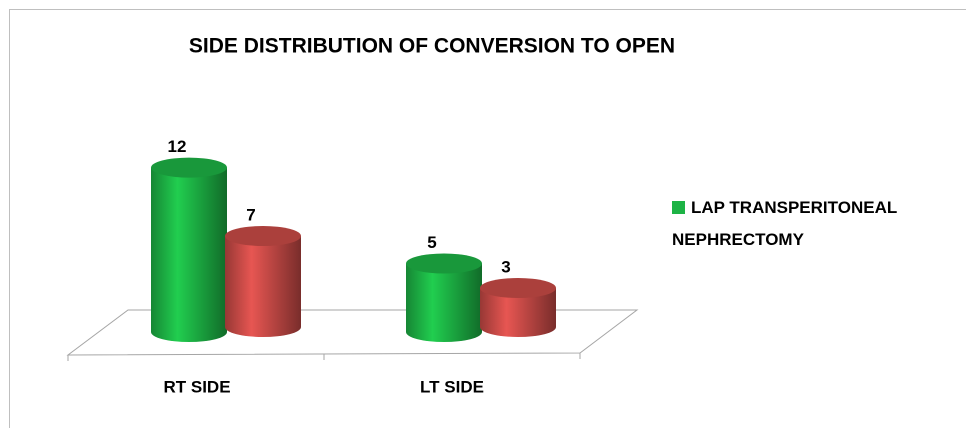 The width and height of the screenshot is (966, 433). I want to click on data-label: 3, so click(505, 266).